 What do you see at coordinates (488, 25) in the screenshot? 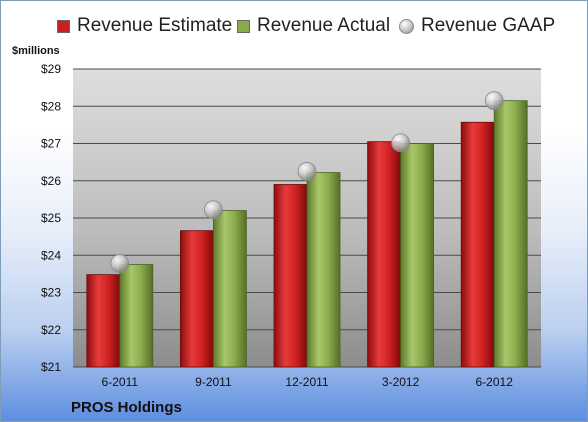
I see `legend-label-revenue-gaap: Revenue GAAP` at bounding box center [488, 25].